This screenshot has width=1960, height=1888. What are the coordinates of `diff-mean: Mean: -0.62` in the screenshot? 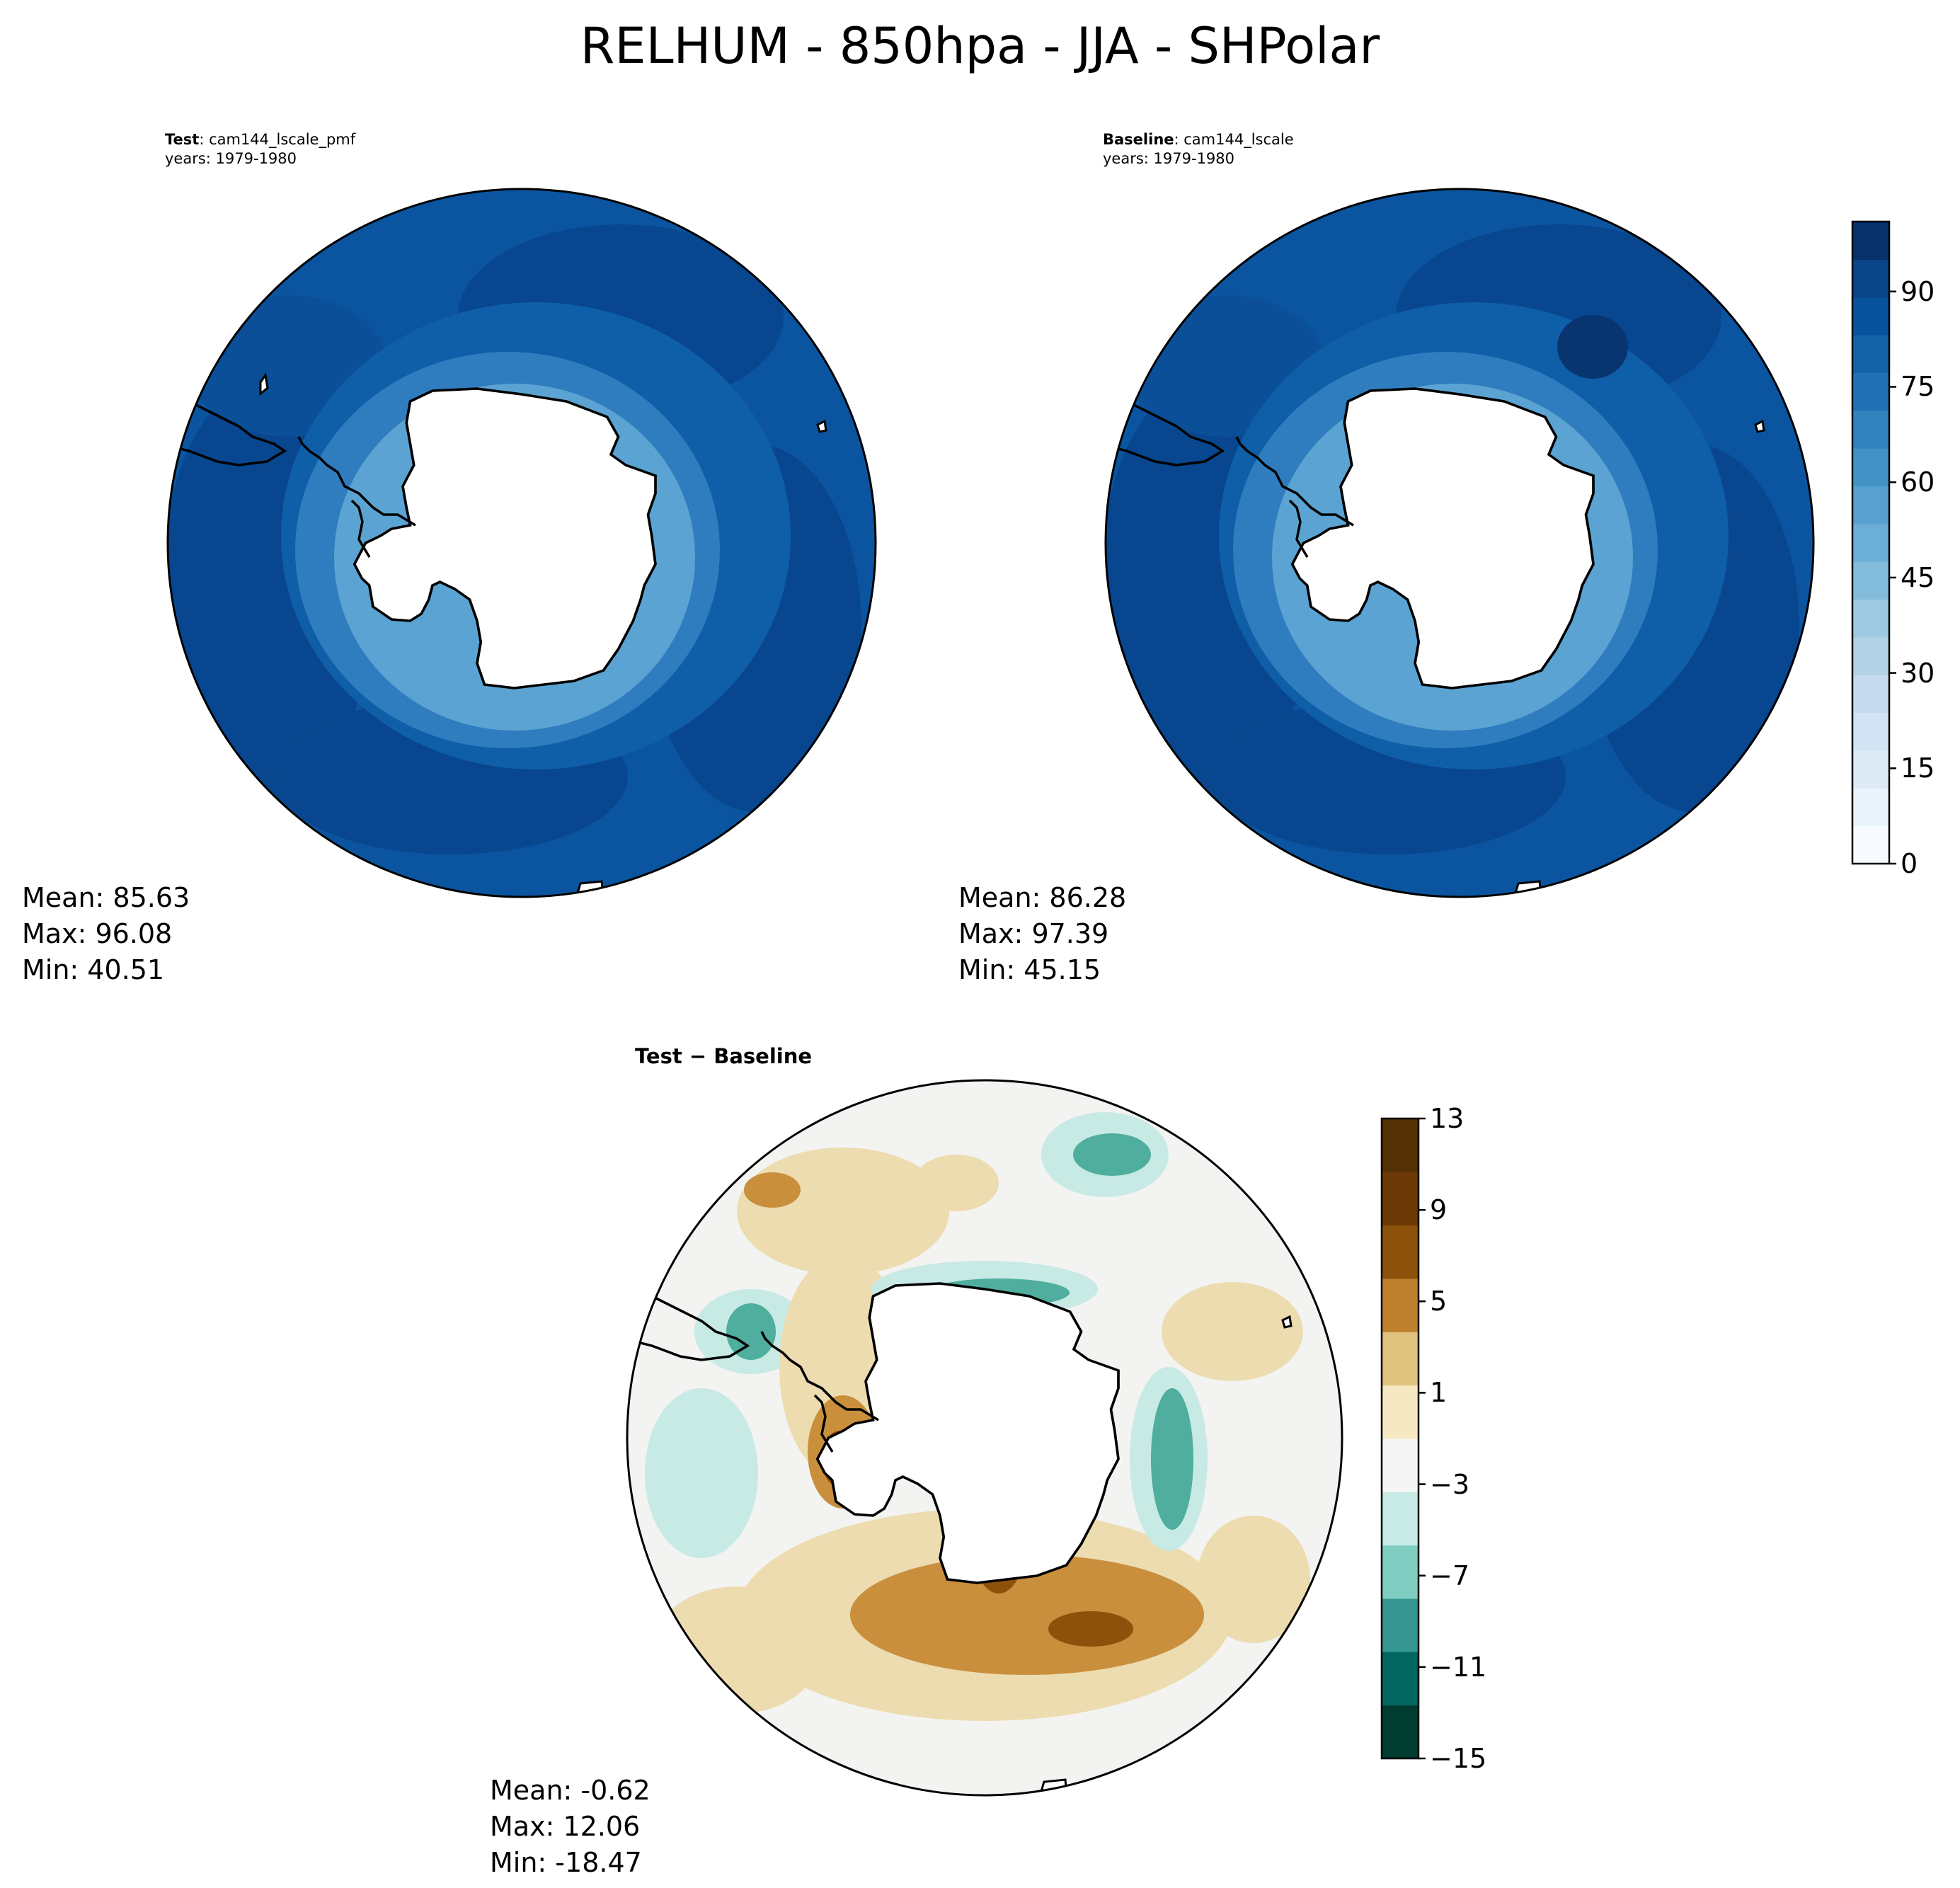 It's located at (570, 1791).